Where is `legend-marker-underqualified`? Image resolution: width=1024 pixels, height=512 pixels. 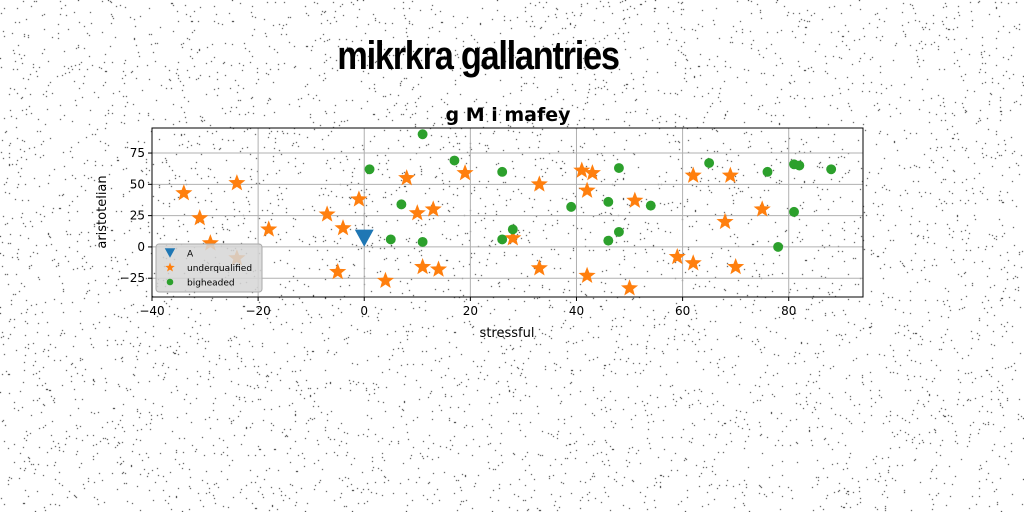 legend-marker-underqualified is located at coordinates (170, 267).